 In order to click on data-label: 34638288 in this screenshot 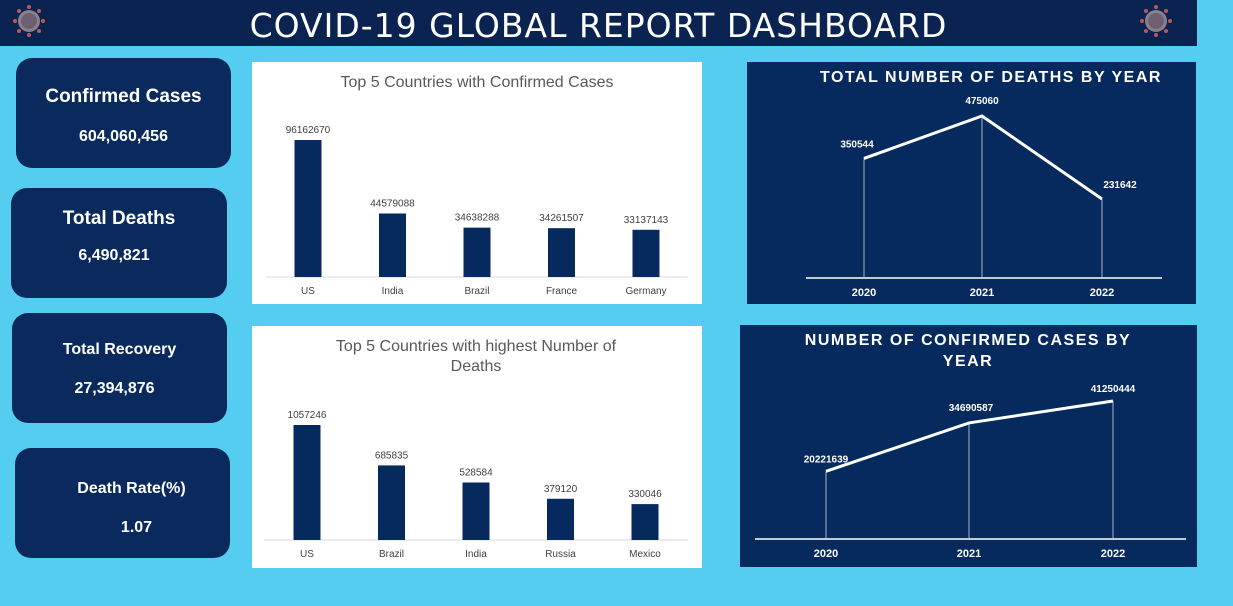, I will do `click(477, 218)`.